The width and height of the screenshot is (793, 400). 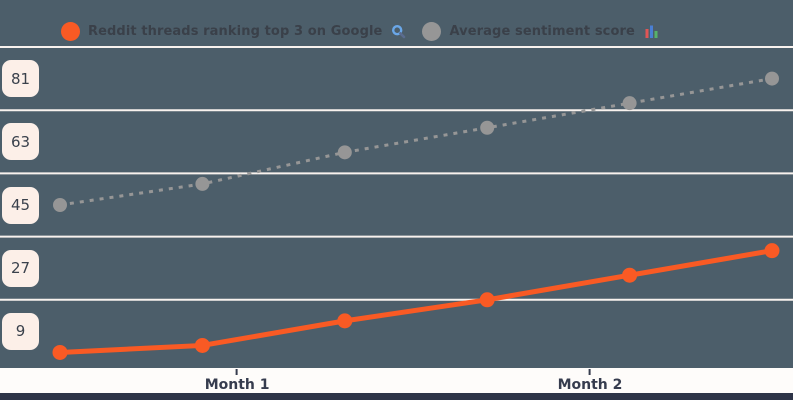 I want to click on x-tick-2: Month 2, so click(x=590, y=380).